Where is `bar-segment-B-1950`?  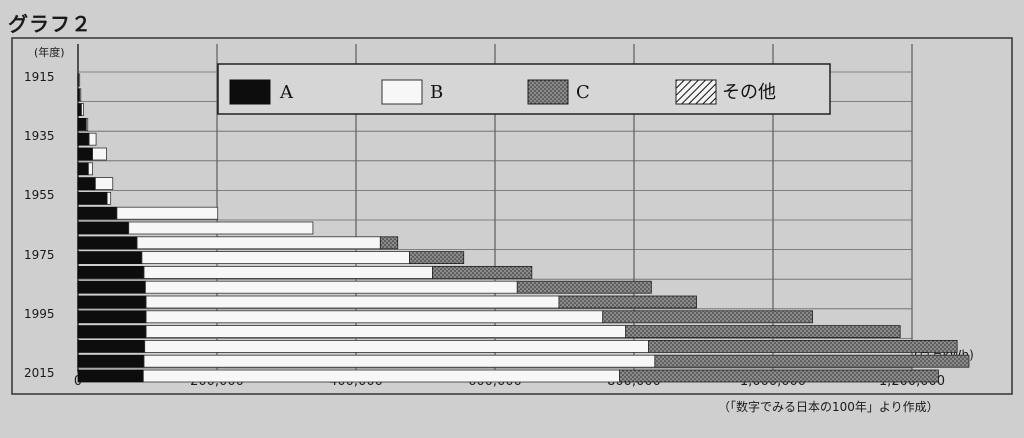 bar-segment-B-1950 is located at coordinates (104, 184).